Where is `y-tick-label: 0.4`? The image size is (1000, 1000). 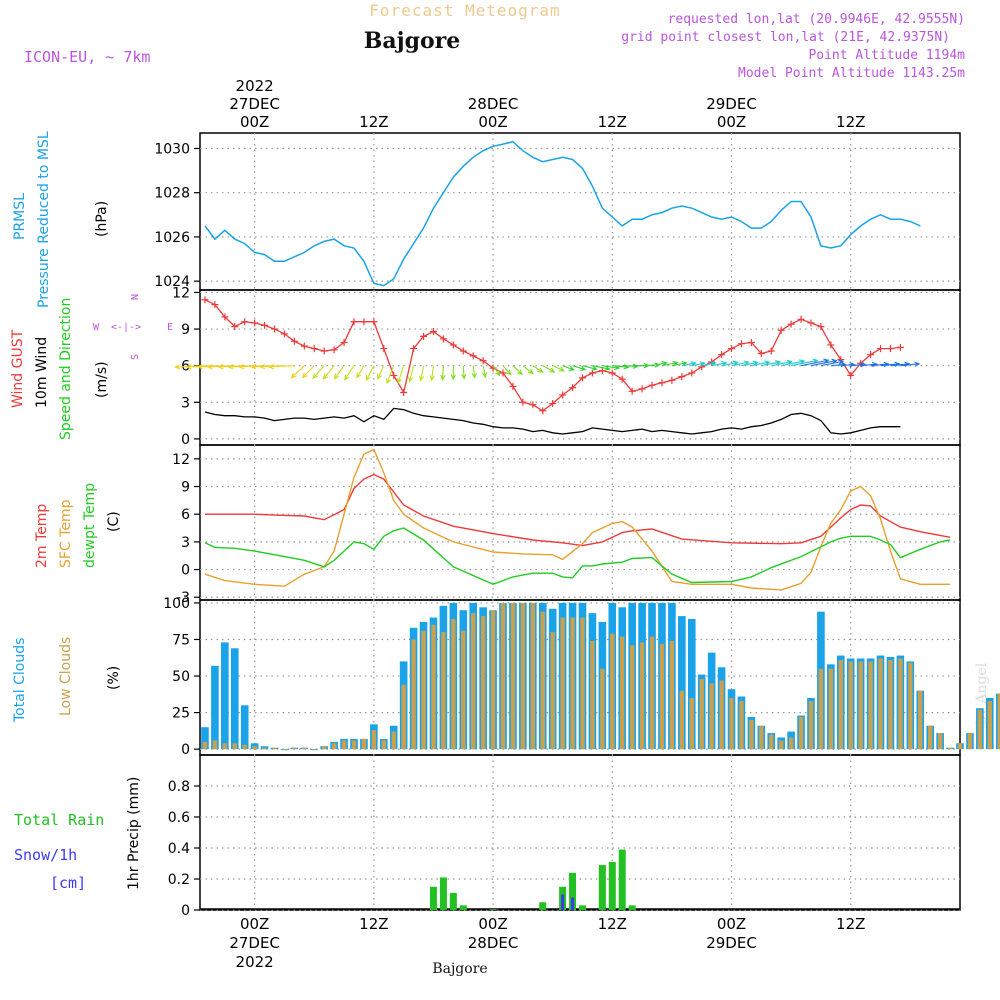 y-tick-label: 0.4 is located at coordinates (179, 849).